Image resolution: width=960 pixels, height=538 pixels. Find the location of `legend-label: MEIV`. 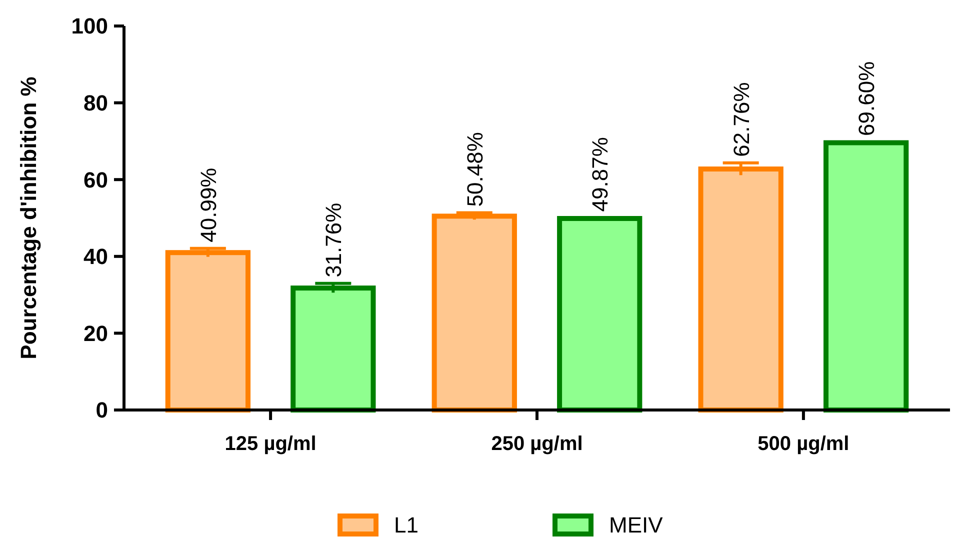

legend-label: MEIV is located at coordinates (636, 525).